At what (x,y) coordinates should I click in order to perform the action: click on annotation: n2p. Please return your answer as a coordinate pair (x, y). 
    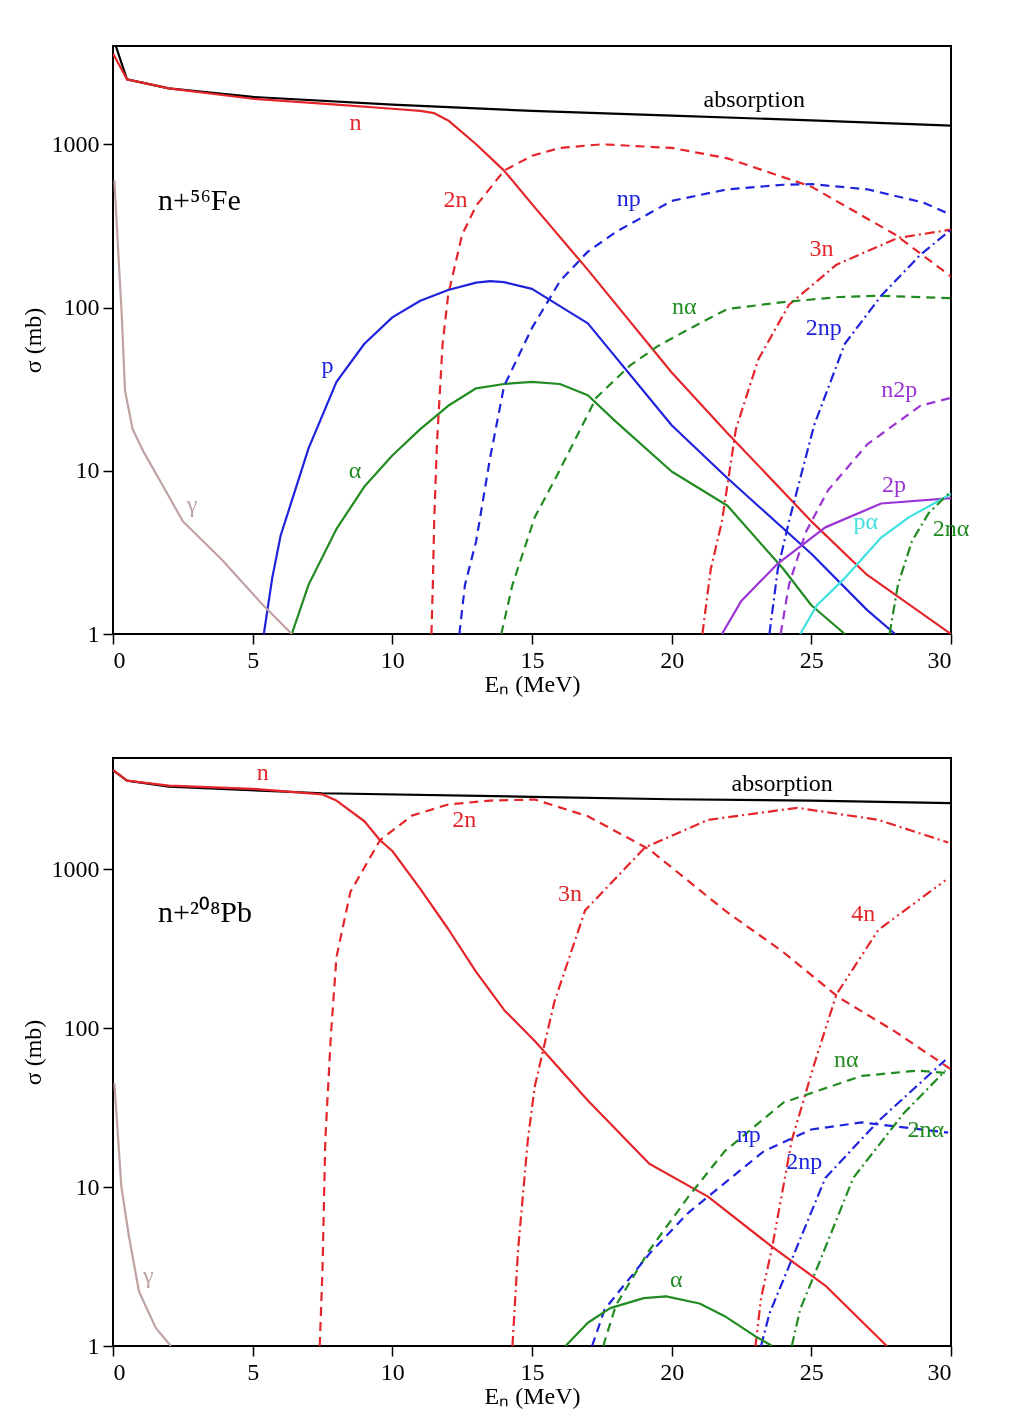
    Looking at the image, I should click on (899, 388).